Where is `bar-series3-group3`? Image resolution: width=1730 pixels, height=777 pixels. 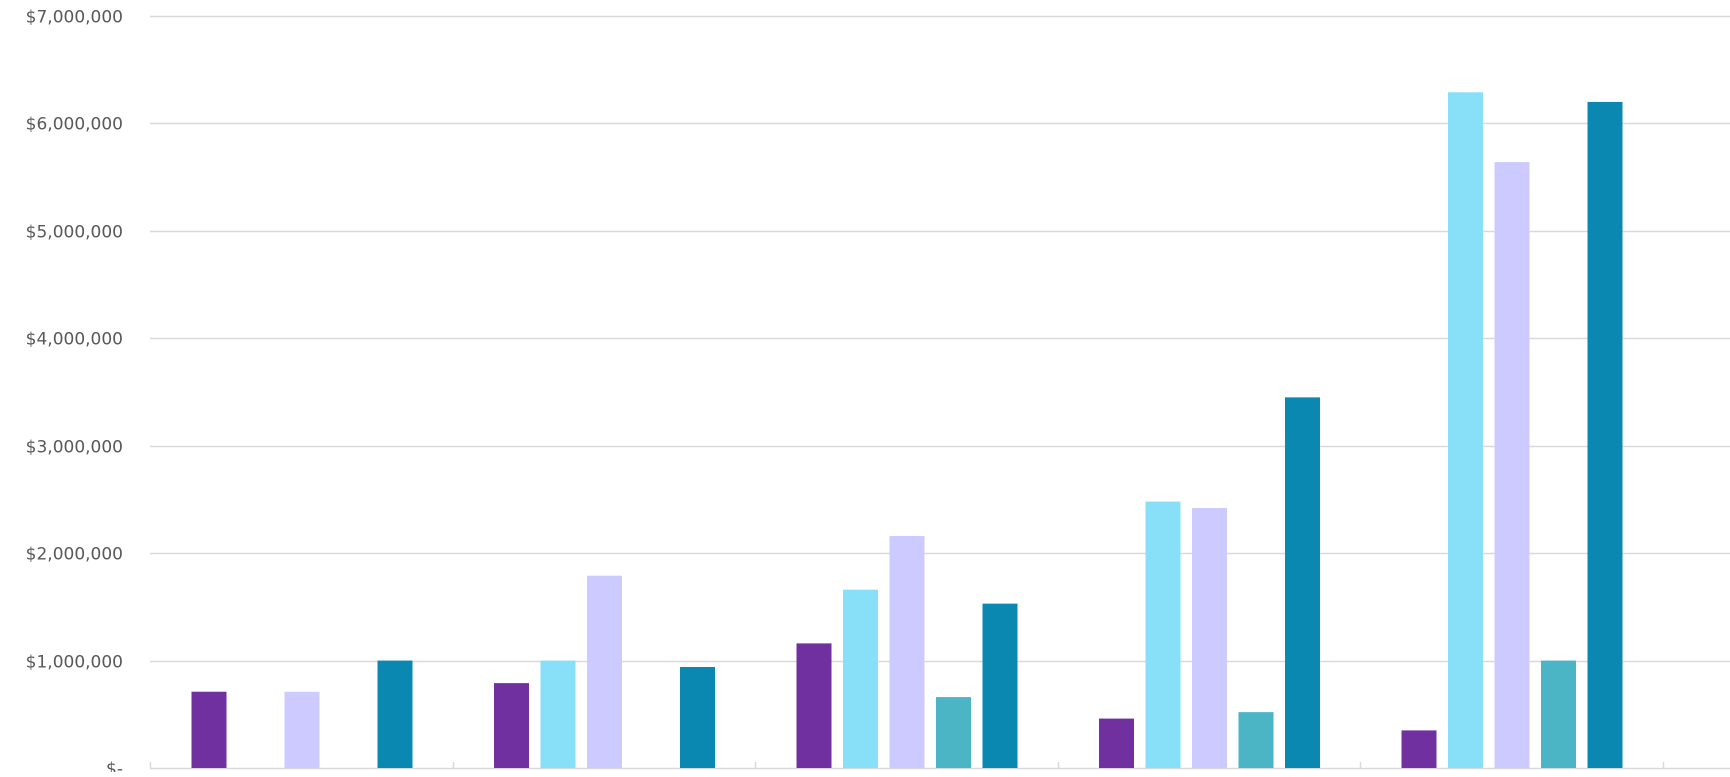 bar-series3-group3 is located at coordinates (907, 651).